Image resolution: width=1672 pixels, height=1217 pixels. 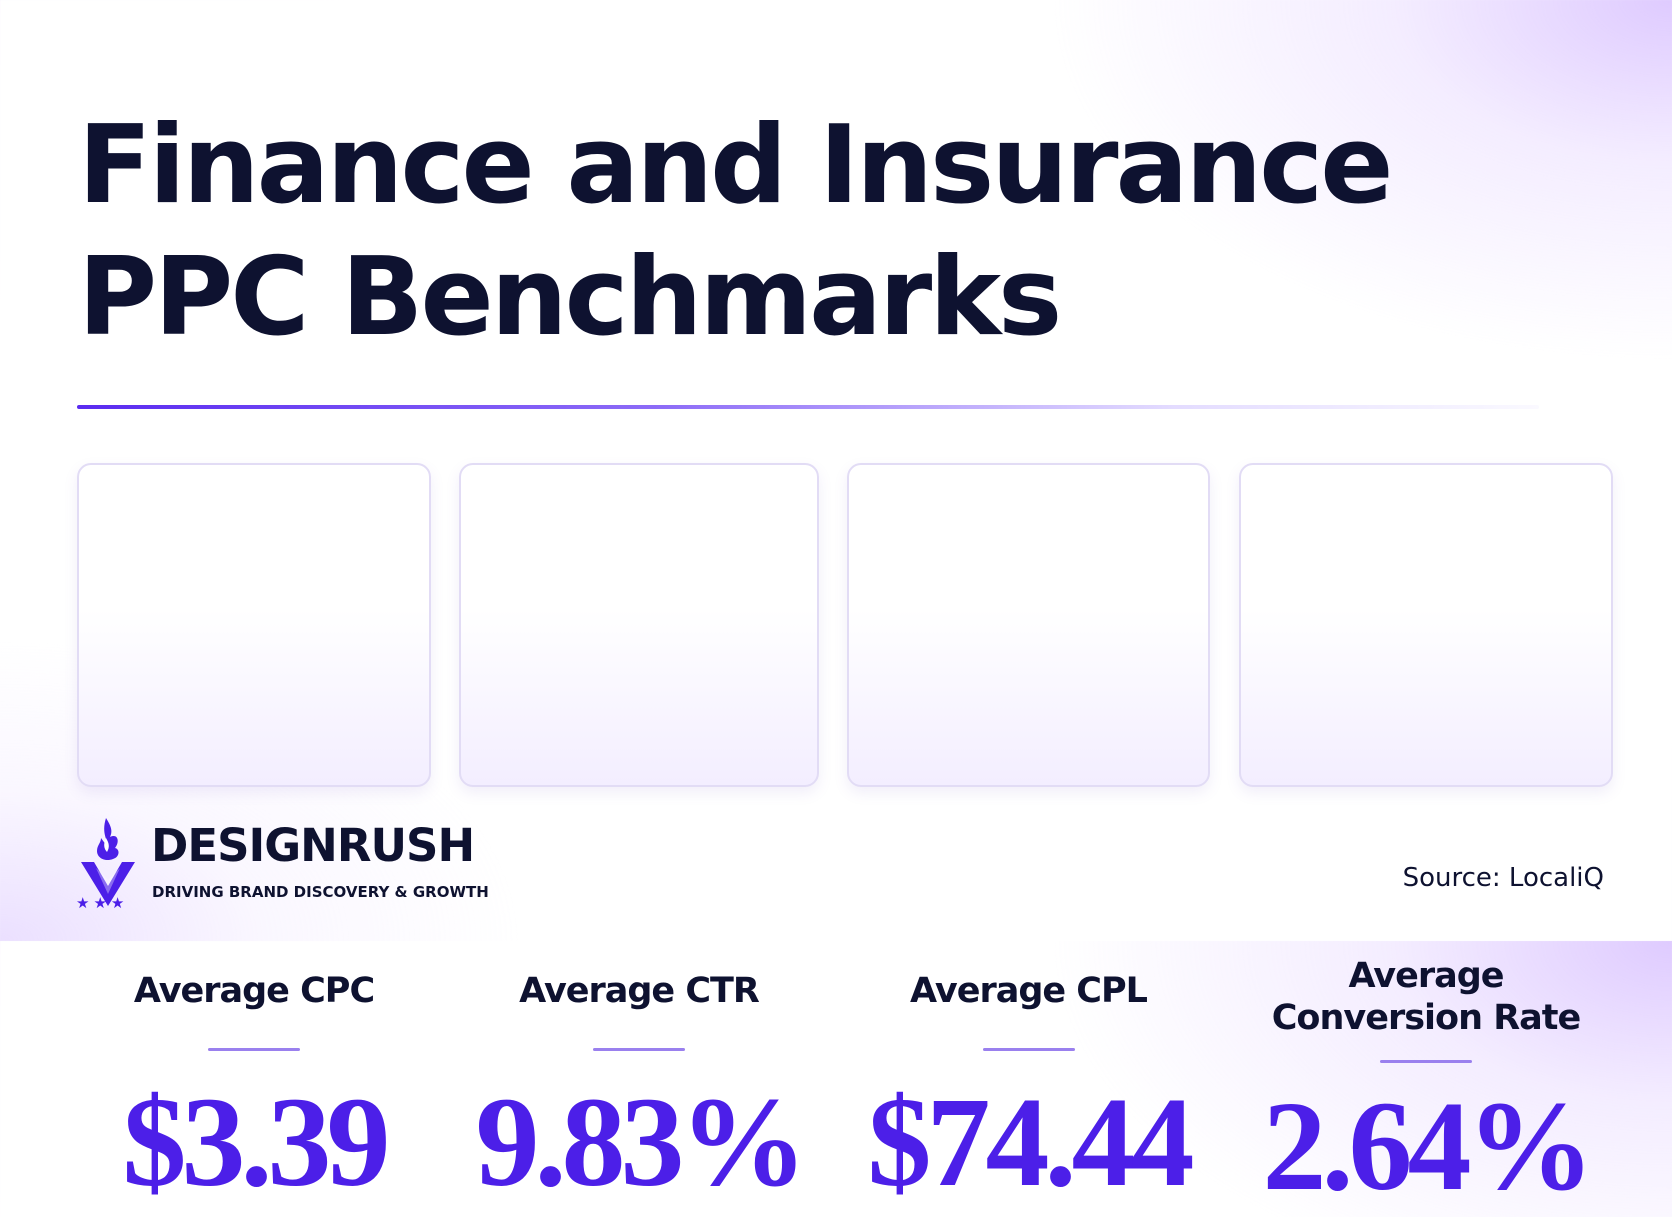 I want to click on logo-stars: ★★★, so click(x=102, y=903).